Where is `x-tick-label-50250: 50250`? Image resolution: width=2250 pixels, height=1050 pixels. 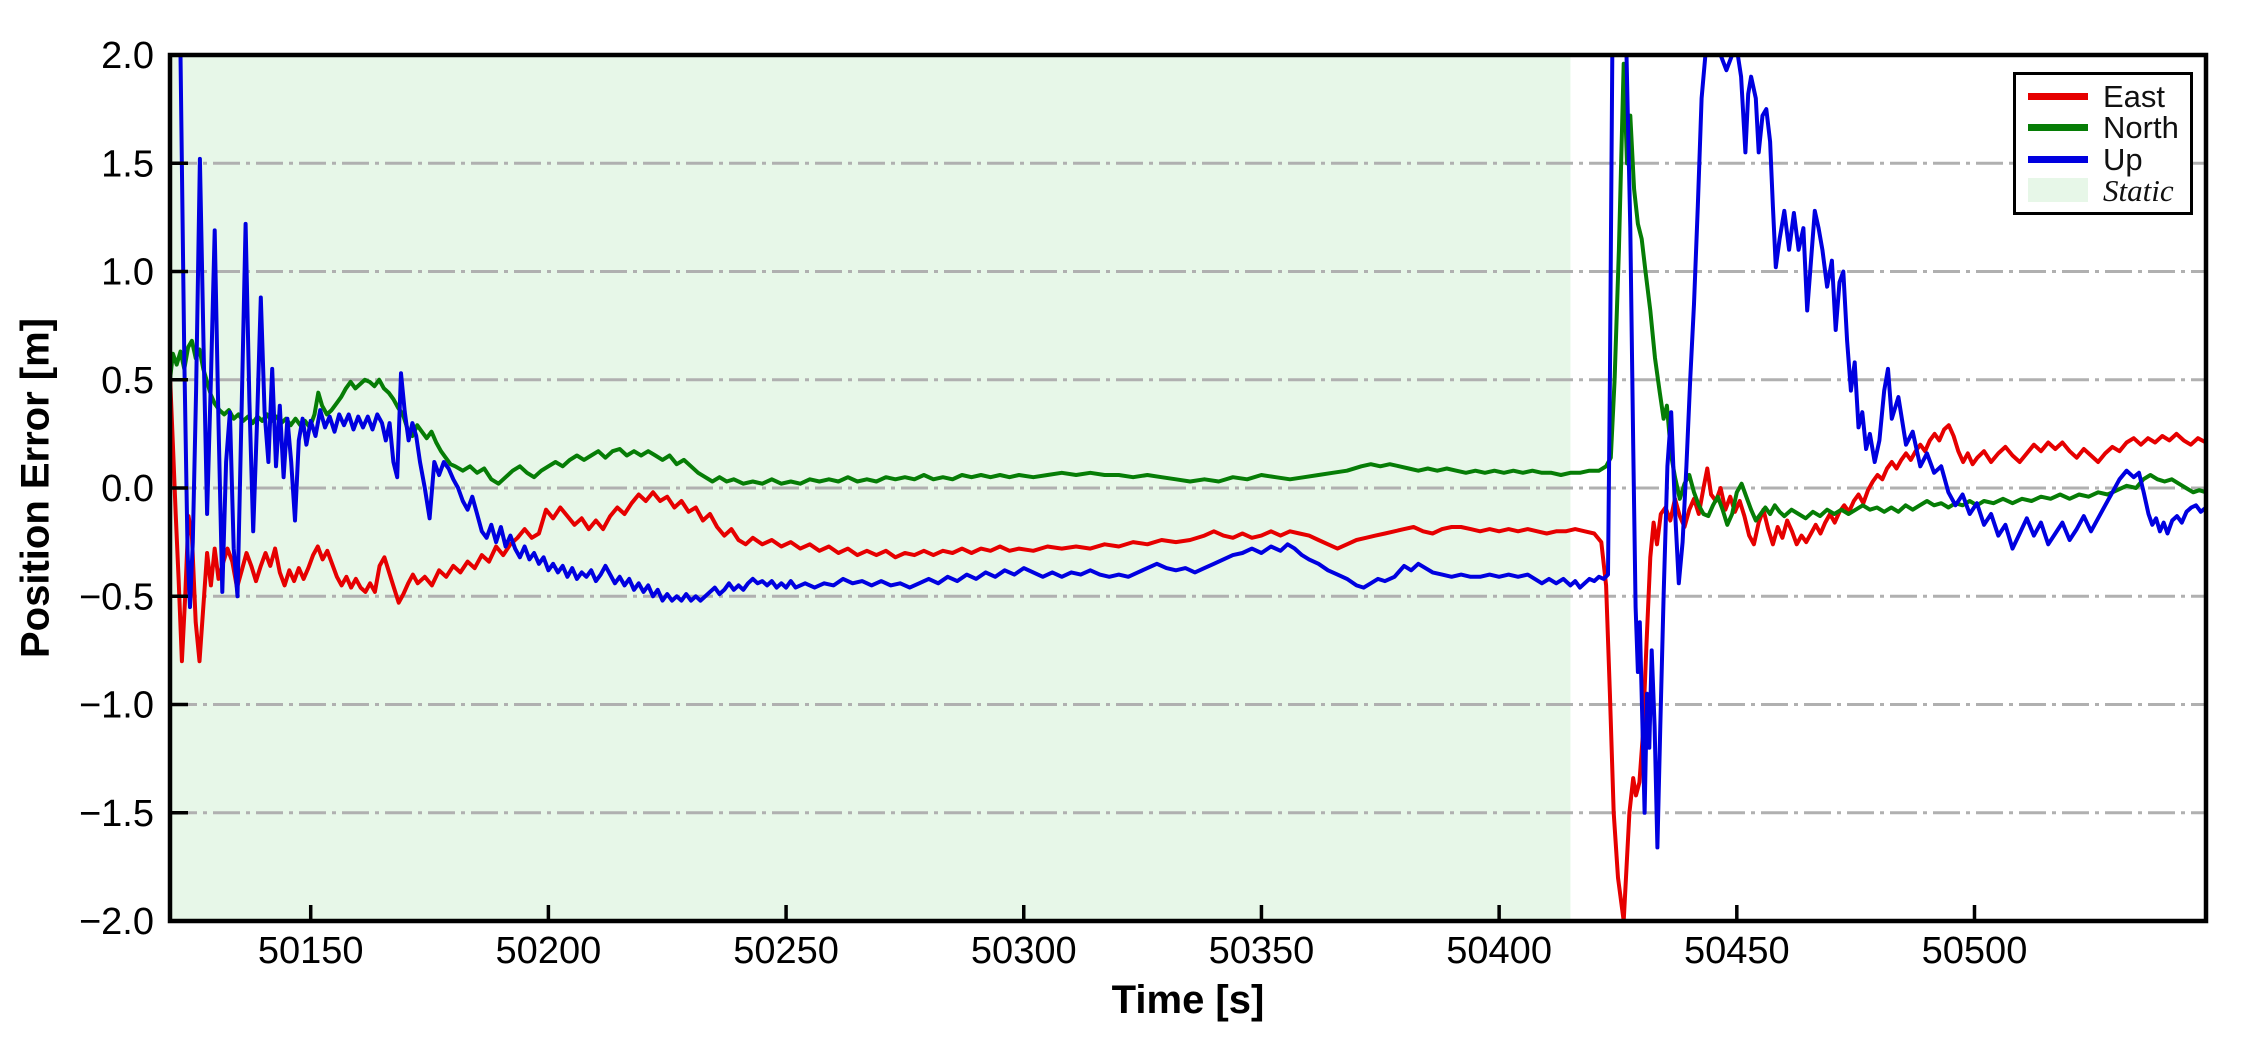
x-tick-label-50250: 50250 is located at coordinates (786, 951).